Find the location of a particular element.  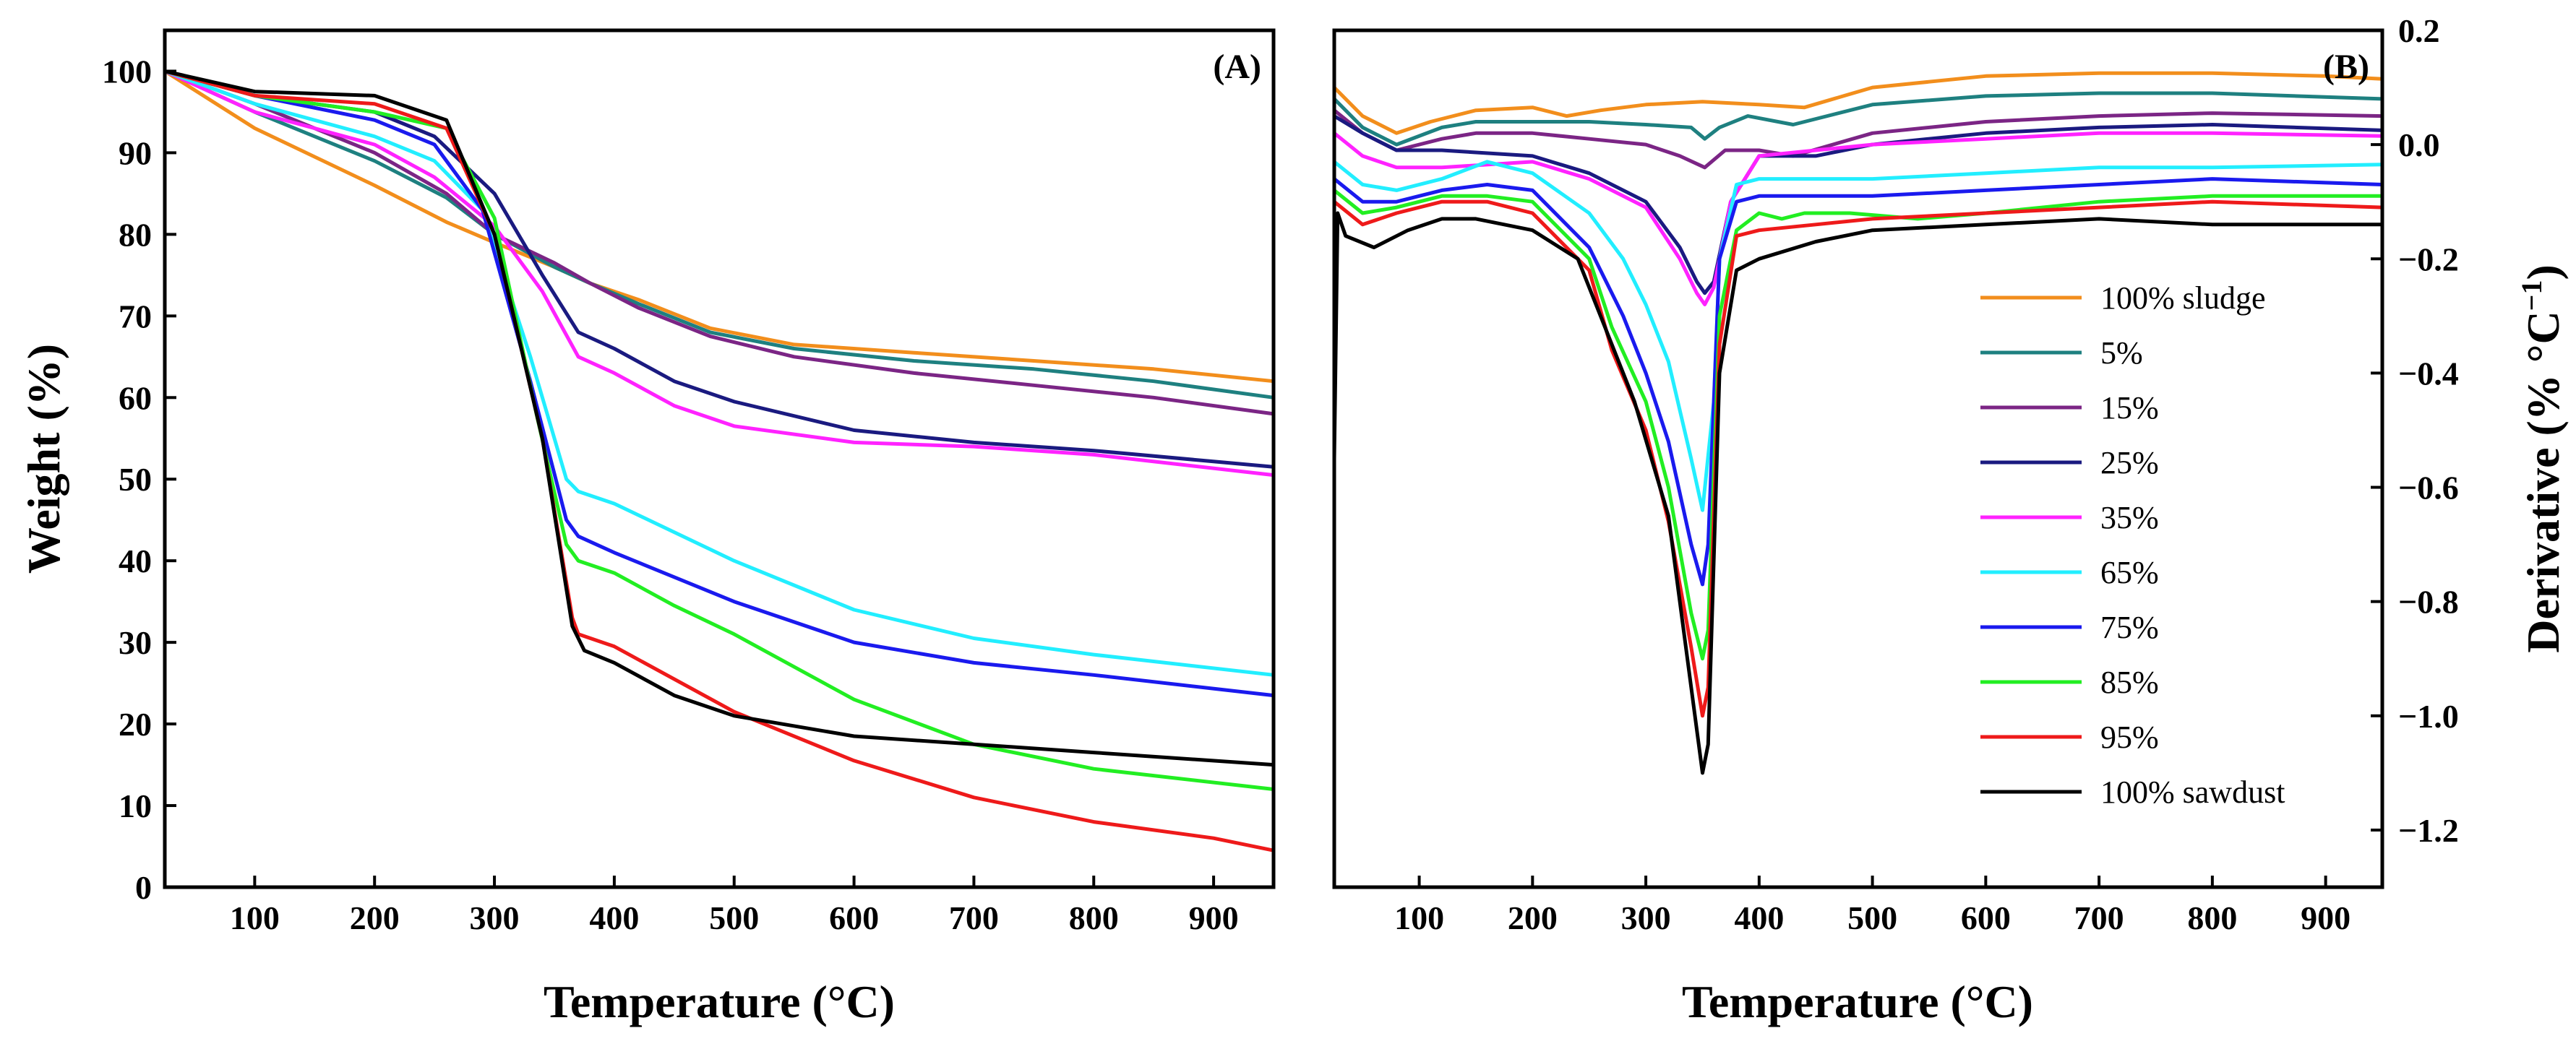

panel-a-y-tick-label: 80 is located at coordinates (135, 234).